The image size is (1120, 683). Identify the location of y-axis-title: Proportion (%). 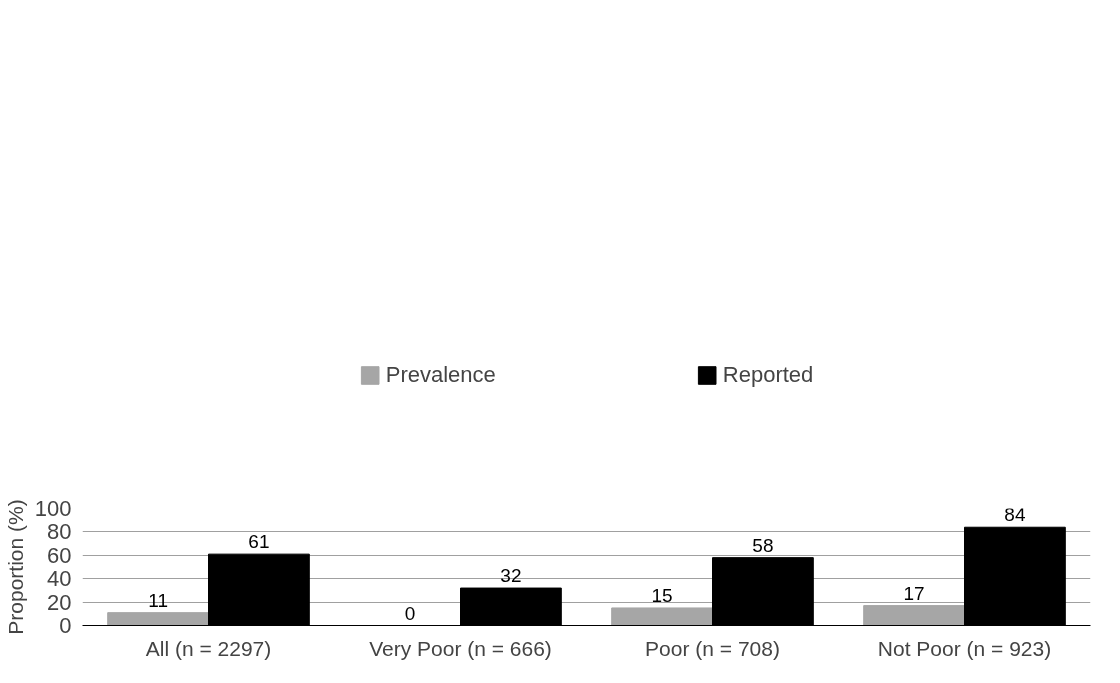
(15, 567).